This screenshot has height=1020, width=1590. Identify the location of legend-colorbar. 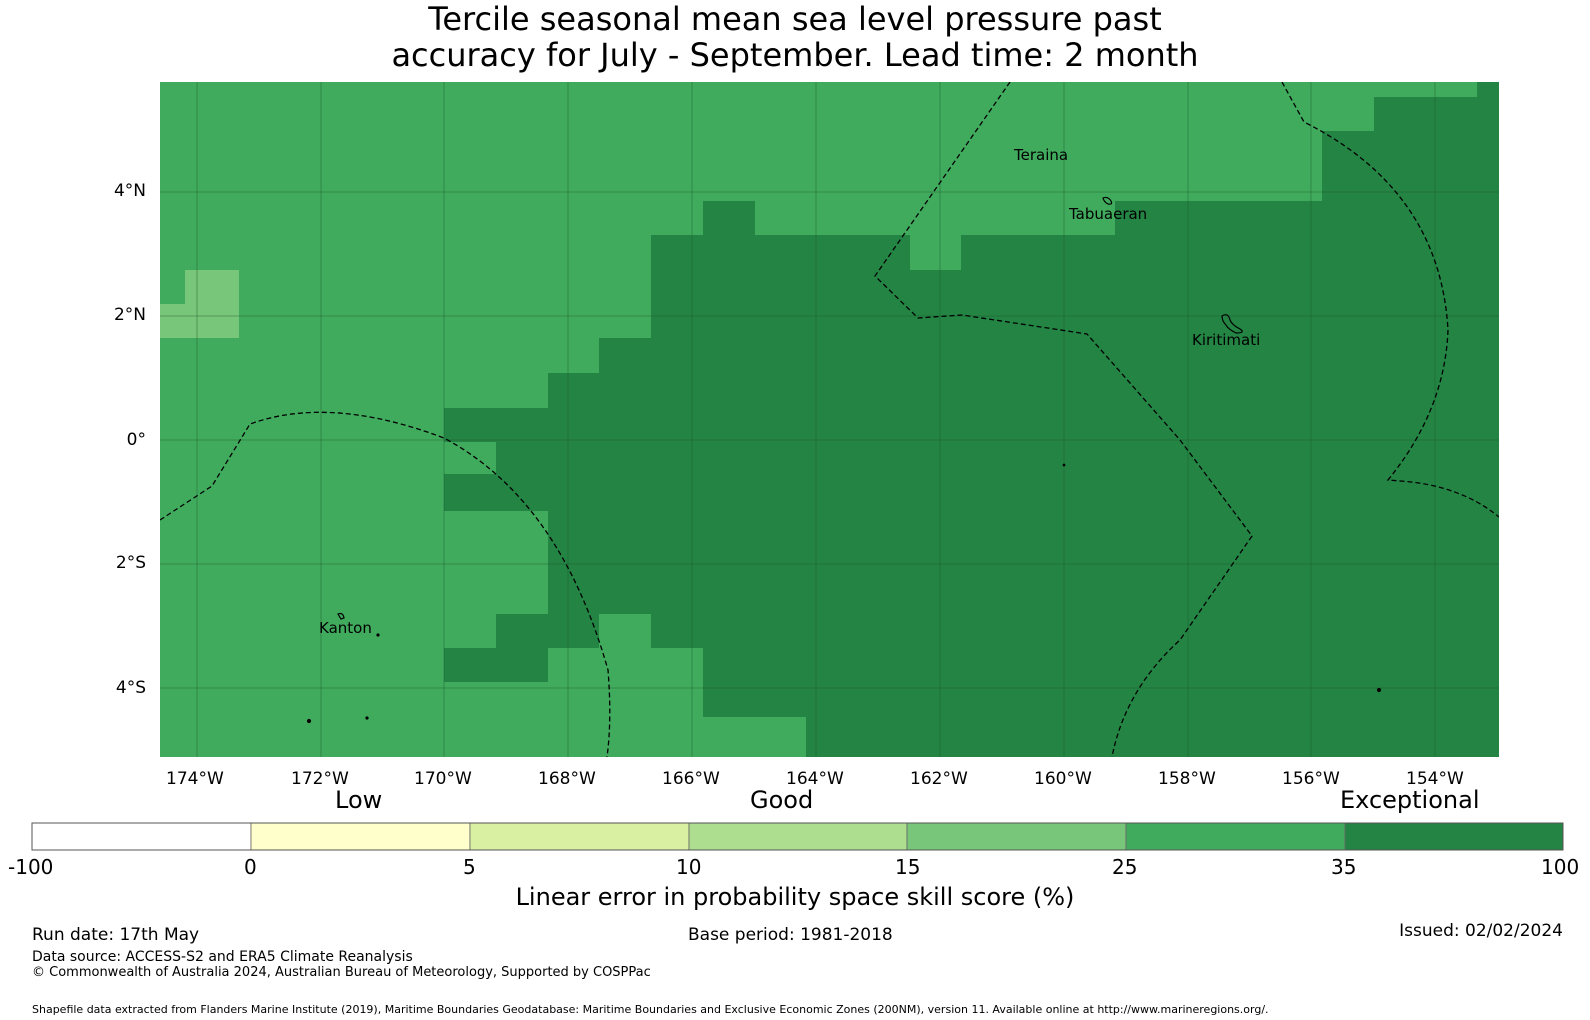
(797, 836).